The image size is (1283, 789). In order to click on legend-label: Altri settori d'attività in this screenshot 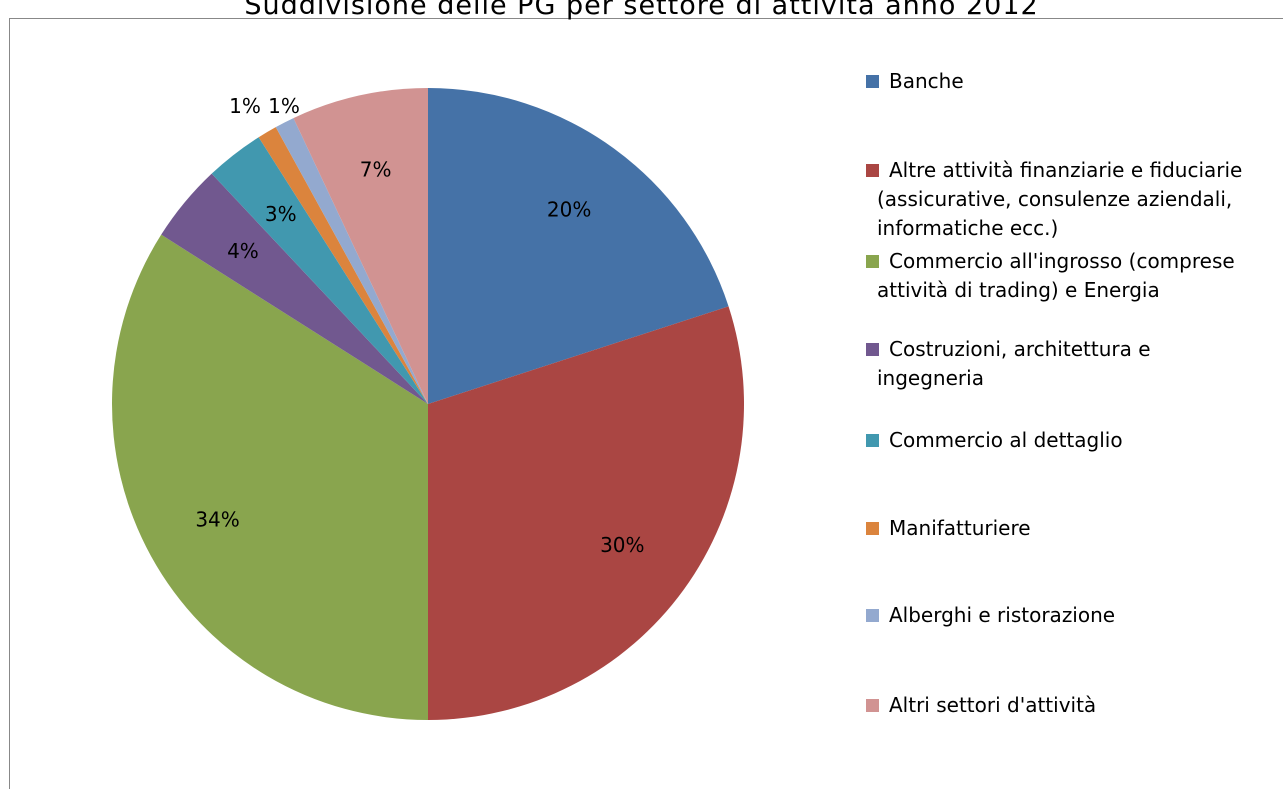, I will do `click(992, 705)`.